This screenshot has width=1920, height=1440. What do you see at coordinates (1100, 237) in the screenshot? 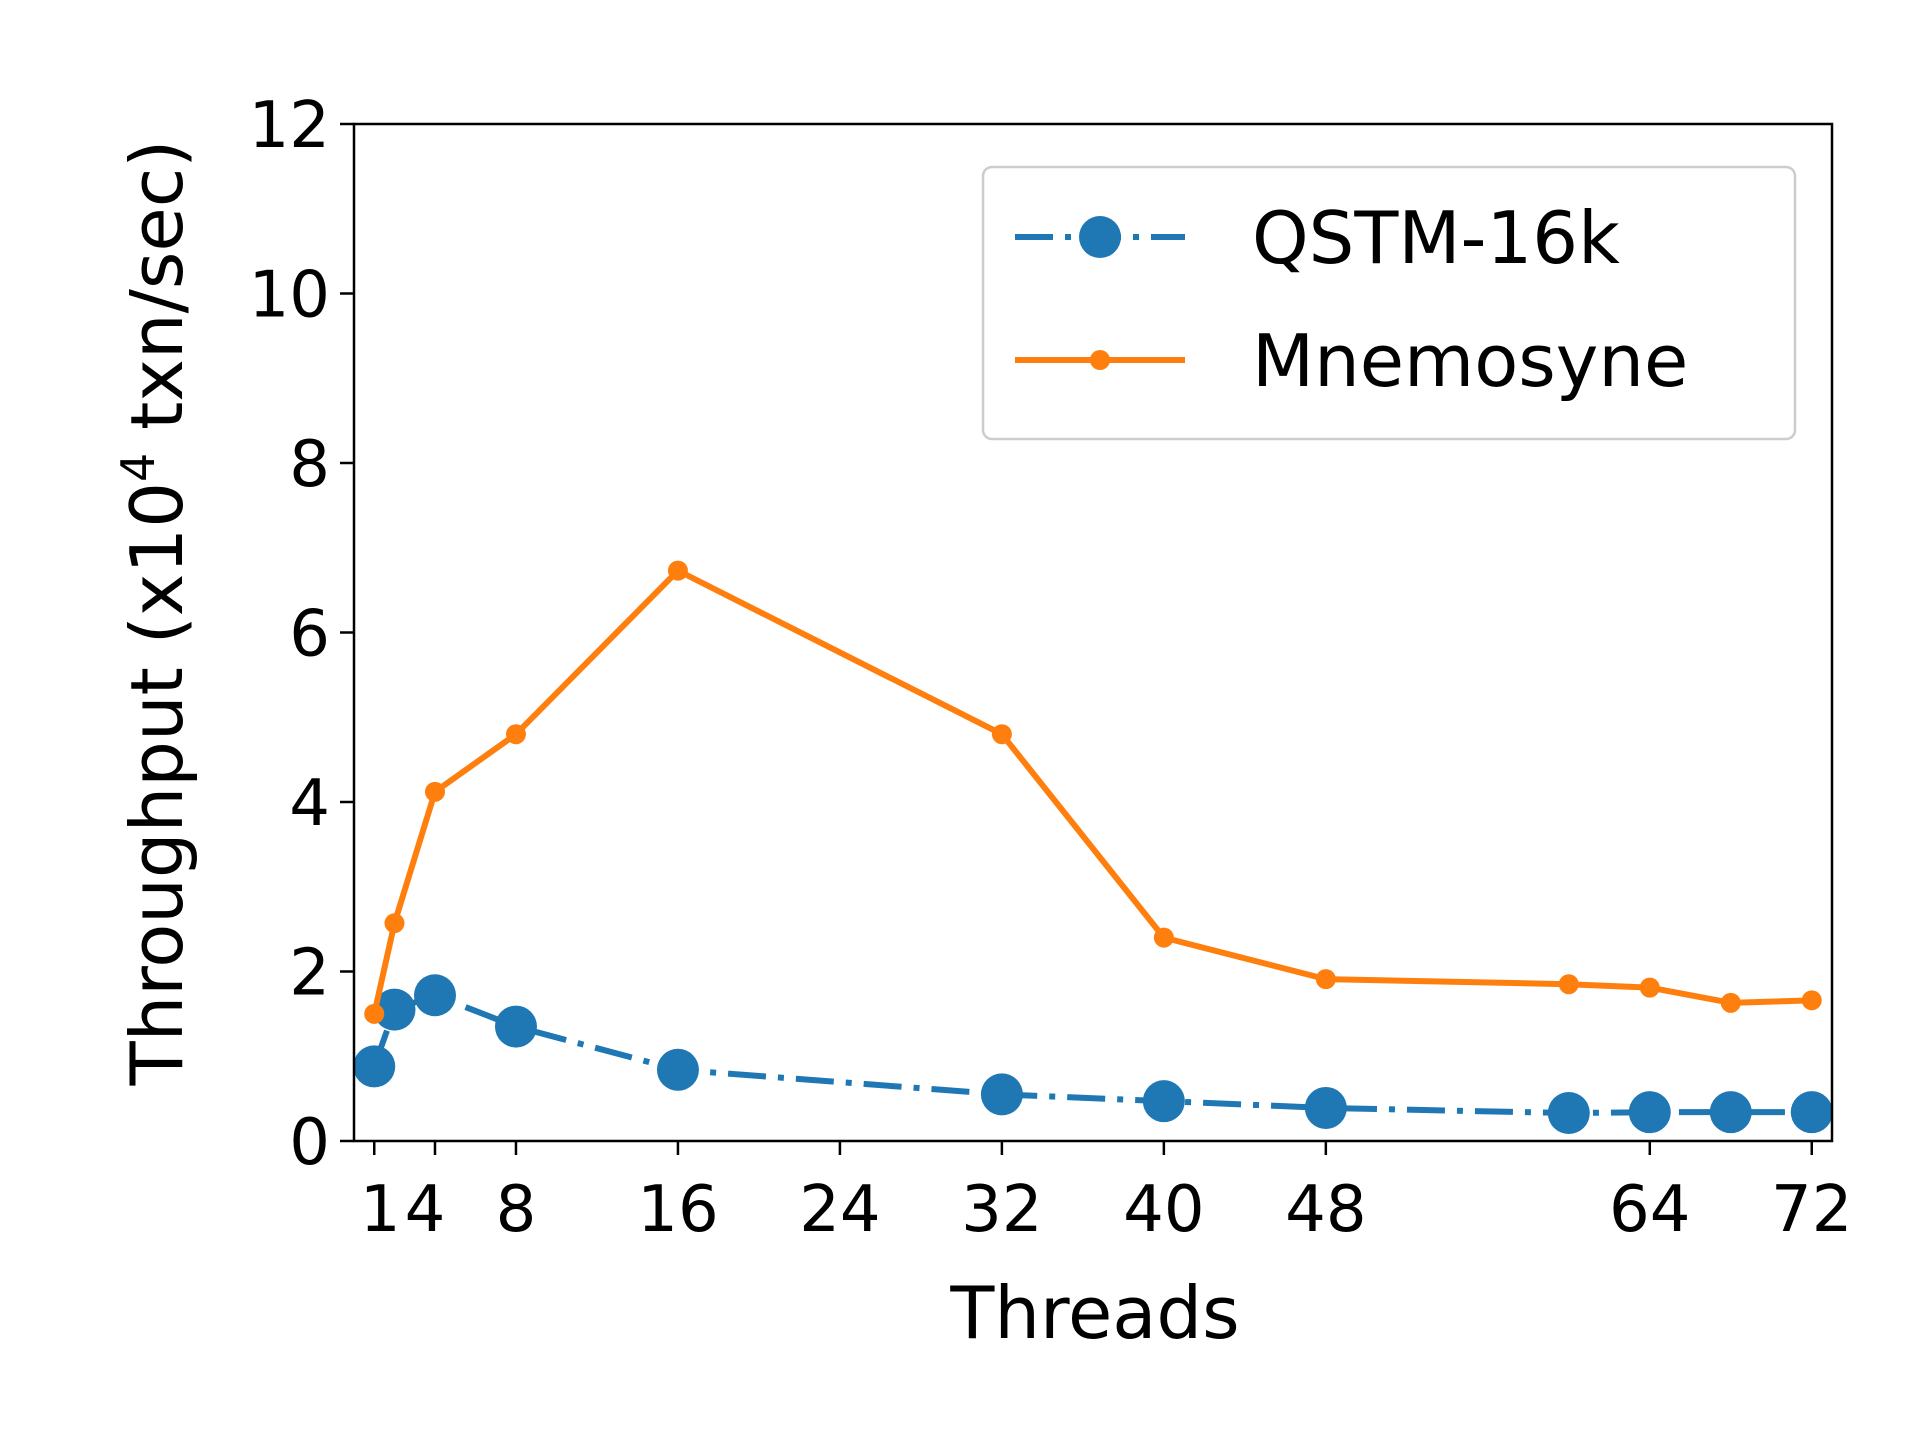
I see `legend-swatch-marker-qstm` at bounding box center [1100, 237].